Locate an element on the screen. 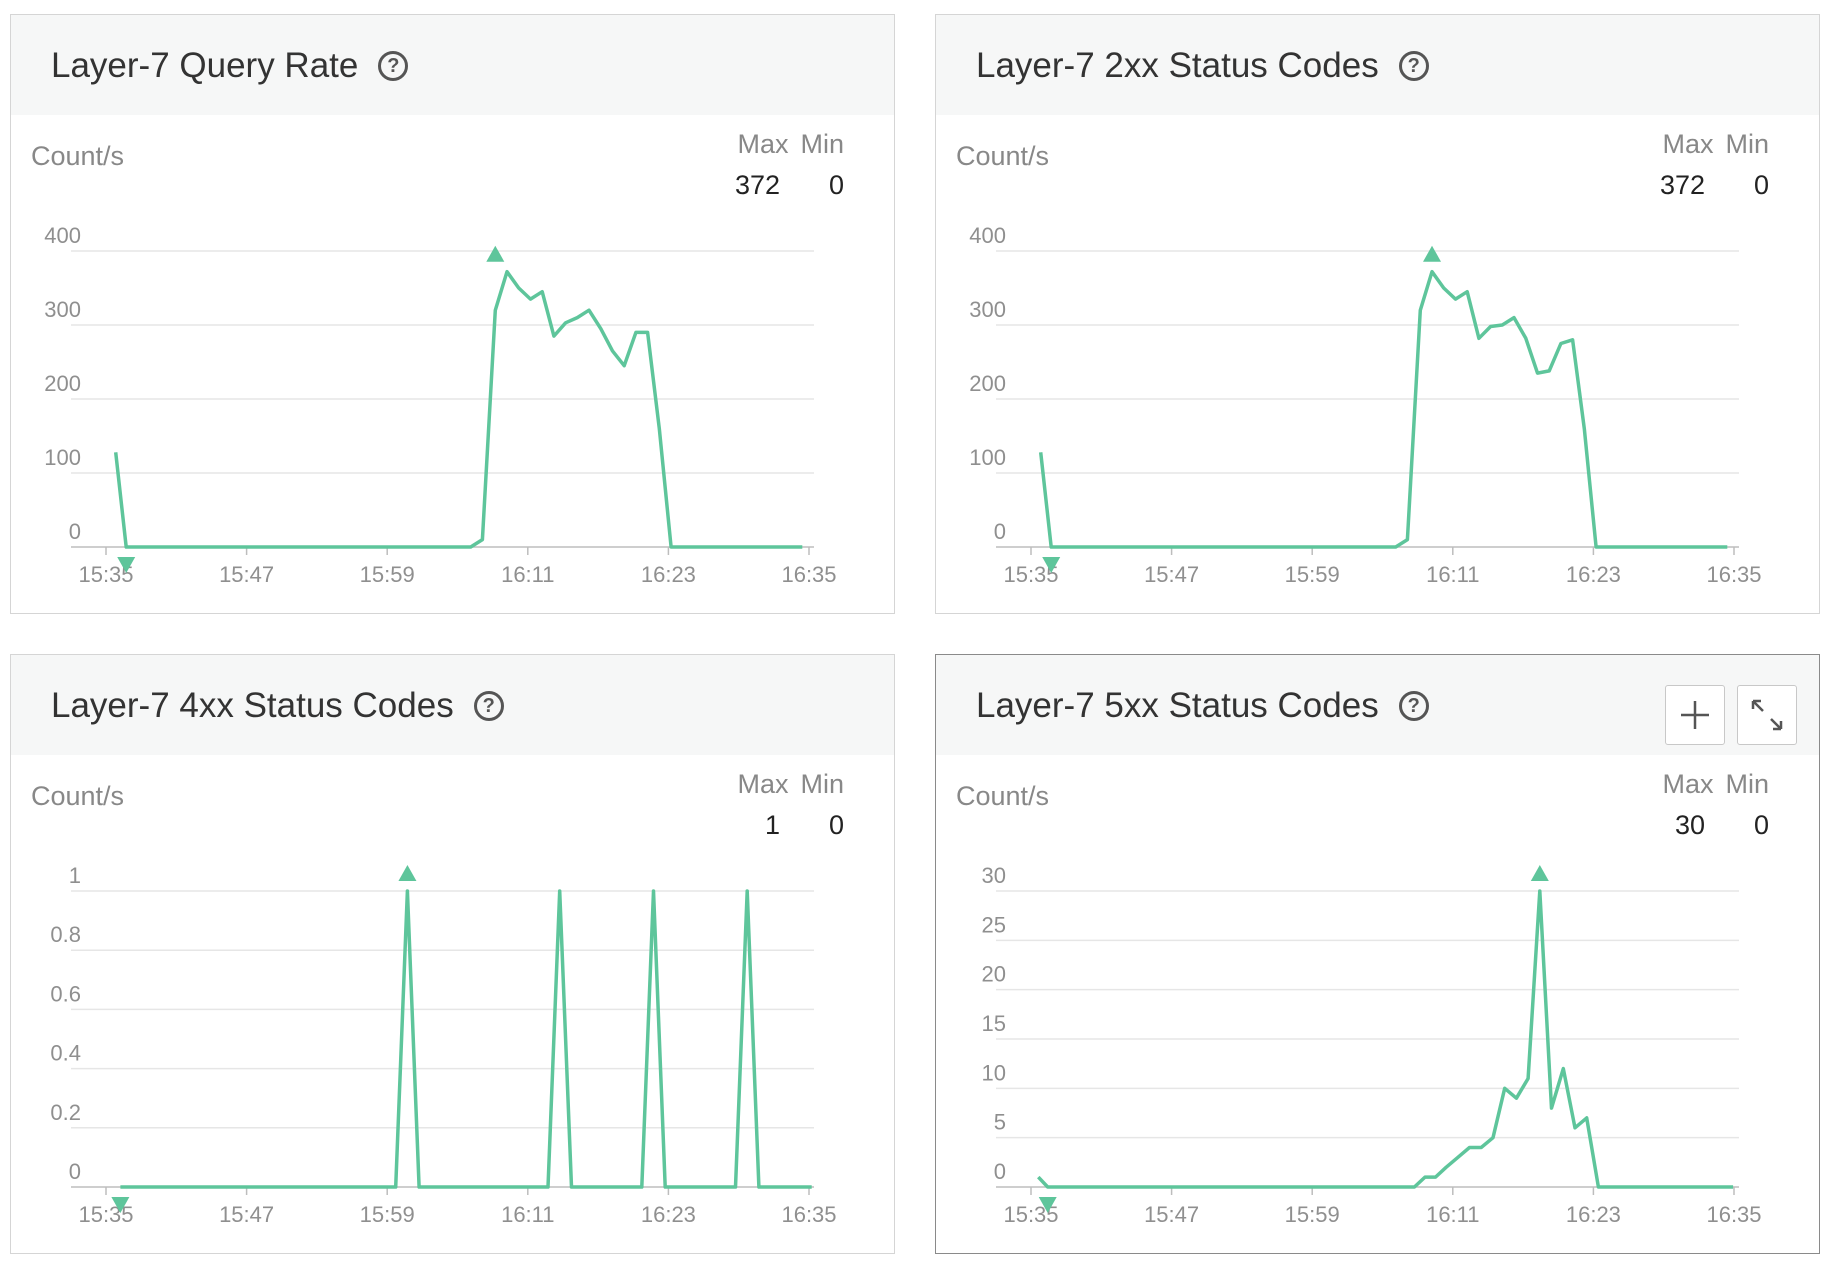 Image resolution: width=1830 pixels, height=1264 pixels. max-value: 30 is located at coordinates (1689, 825).